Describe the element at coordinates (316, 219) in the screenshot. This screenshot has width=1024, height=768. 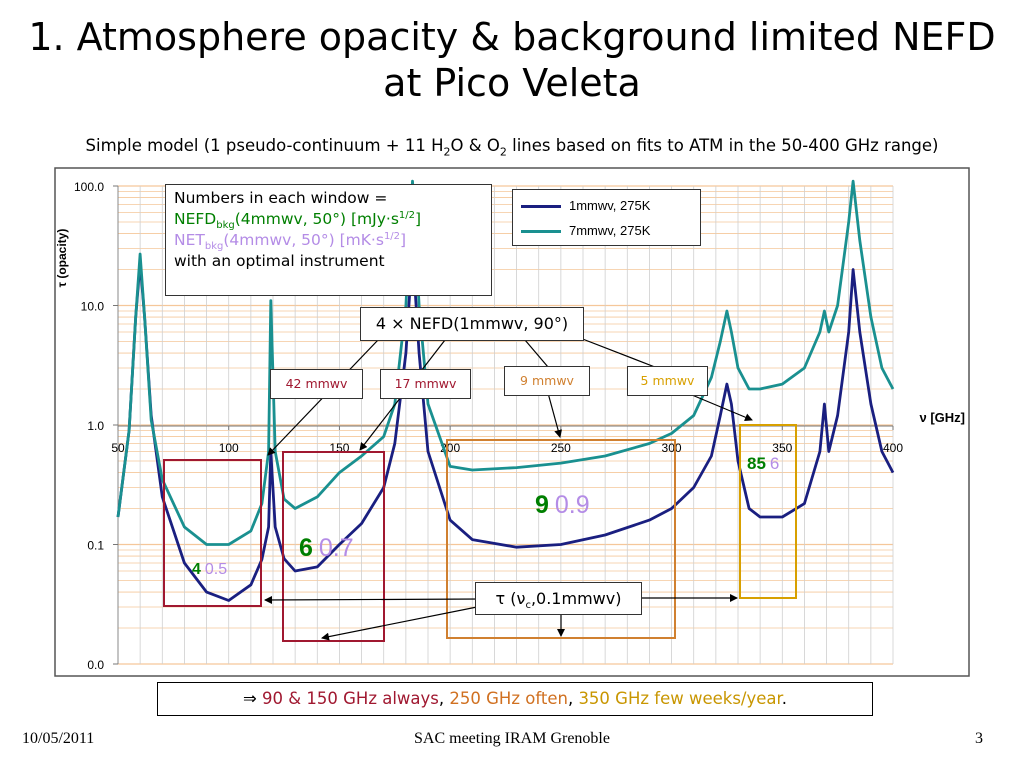
I see `info-nefd-b: (4mmwv, 50°) [mJy·s` at that location.